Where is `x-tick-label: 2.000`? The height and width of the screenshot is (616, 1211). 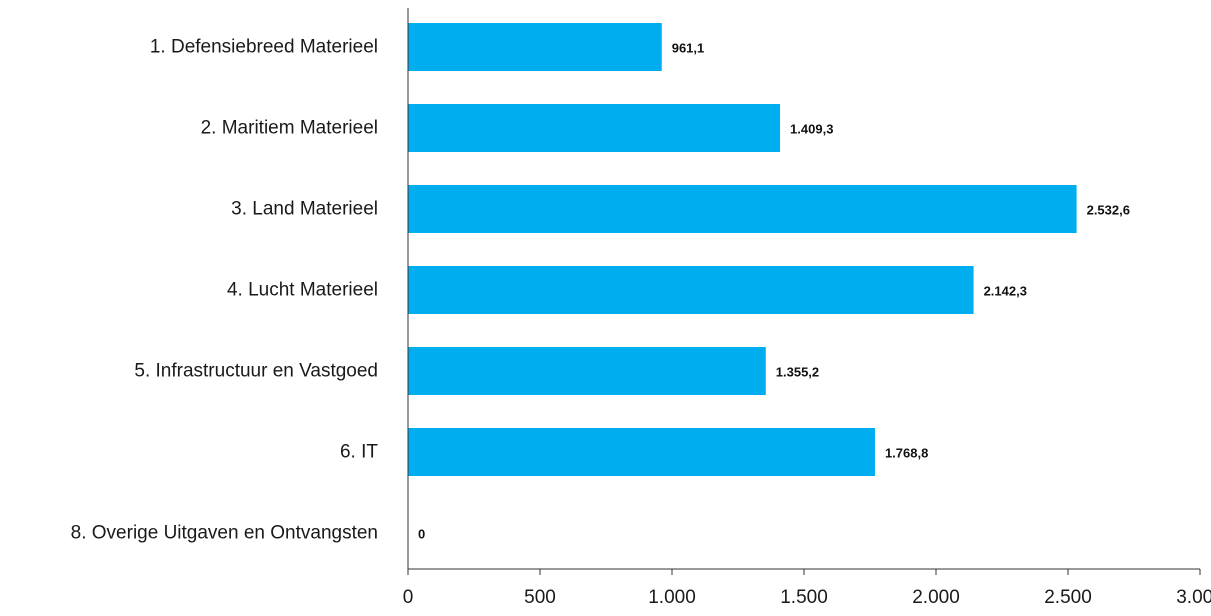
x-tick-label: 2.000 is located at coordinates (936, 597).